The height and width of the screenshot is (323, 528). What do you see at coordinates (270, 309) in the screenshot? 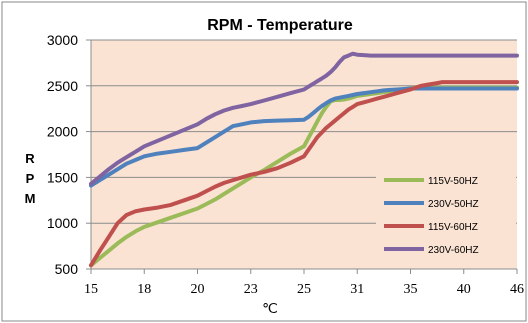
I see `x-axis-label: ℃` at bounding box center [270, 309].